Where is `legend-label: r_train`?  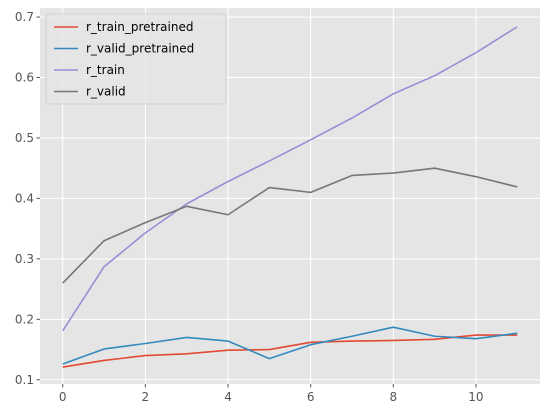
legend-label: r_train is located at coordinates (105, 70).